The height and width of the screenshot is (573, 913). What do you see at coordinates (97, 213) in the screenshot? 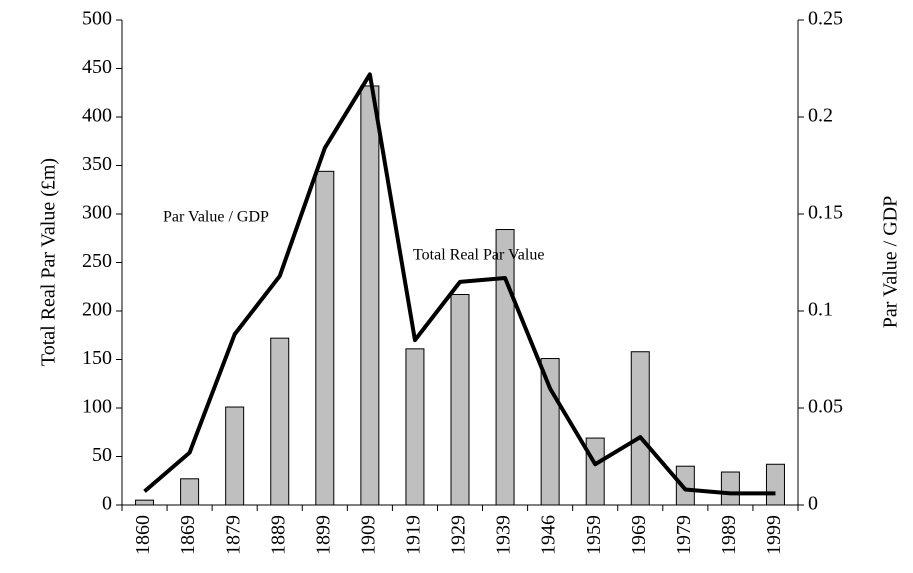
I see `y-tick-label: 300` at bounding box center [97, 213].